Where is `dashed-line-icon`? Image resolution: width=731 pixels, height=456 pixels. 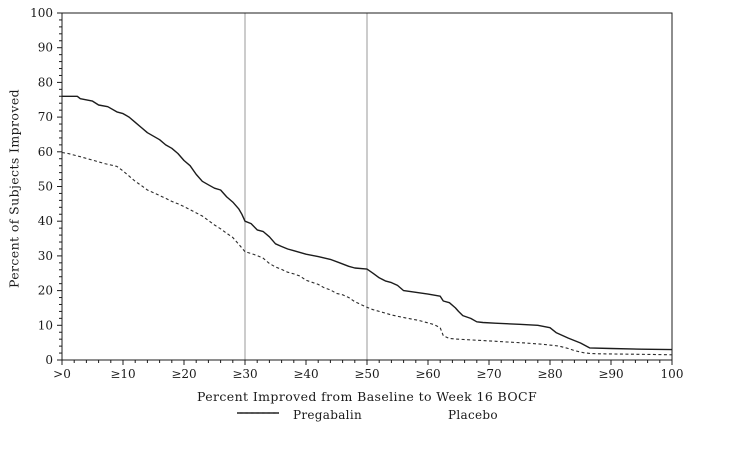 dashed-line-icon is located at coordinates (258, 413).